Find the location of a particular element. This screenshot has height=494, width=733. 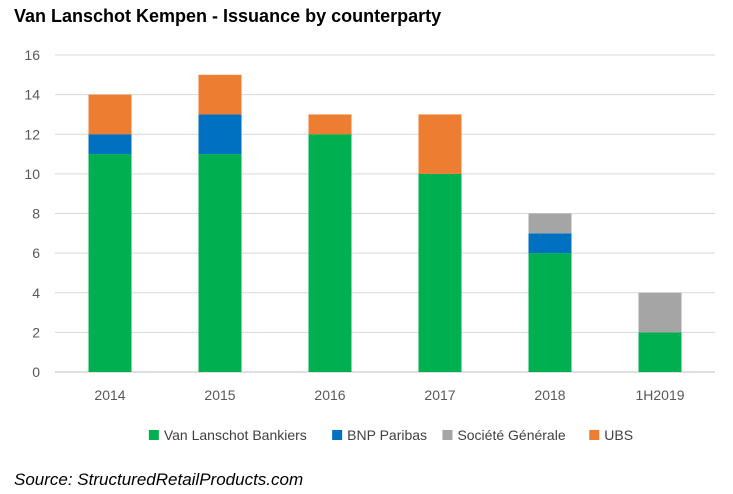

y-tick-label: 8 is located at coordinates (36, 214).